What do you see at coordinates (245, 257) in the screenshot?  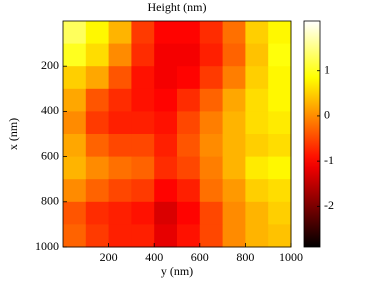 I see `x-tick-label: 800` at bounding box center [245, 257].